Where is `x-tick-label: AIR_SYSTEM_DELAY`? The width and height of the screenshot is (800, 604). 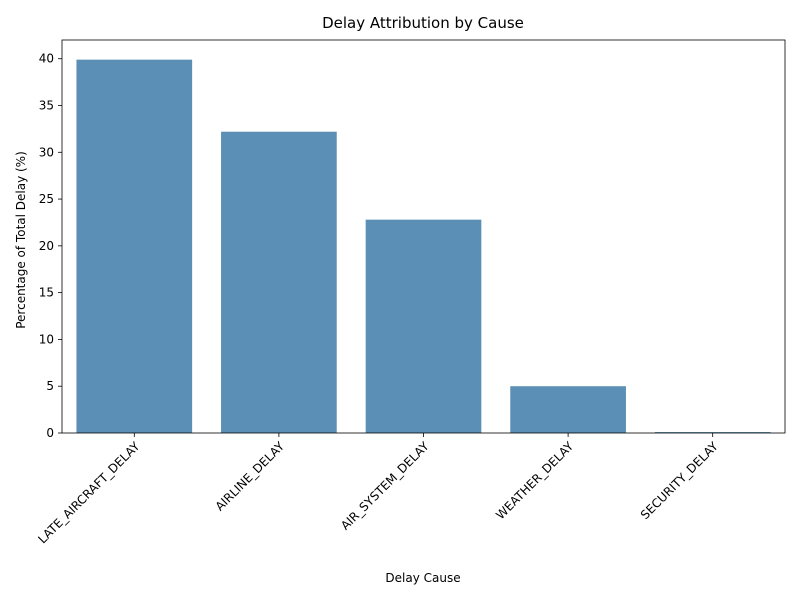 x-tick-label: AIR_SYSTEM_DELAY is located at coordinates (385, 486).